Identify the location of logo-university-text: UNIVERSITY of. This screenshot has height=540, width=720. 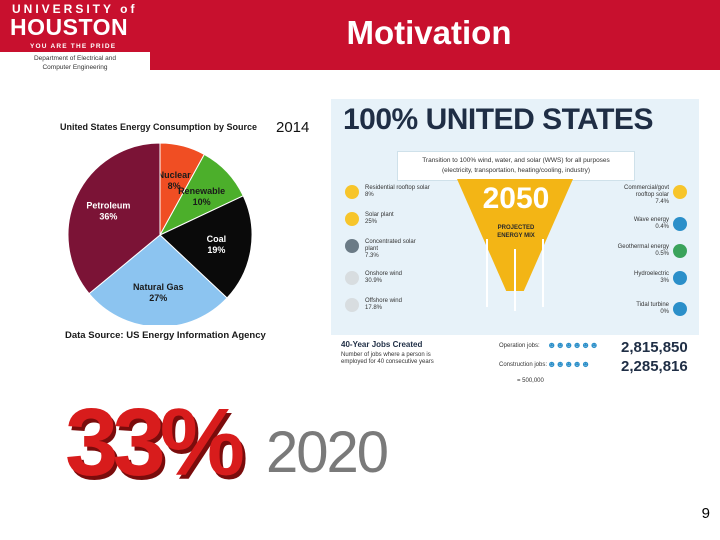
(75, 9).